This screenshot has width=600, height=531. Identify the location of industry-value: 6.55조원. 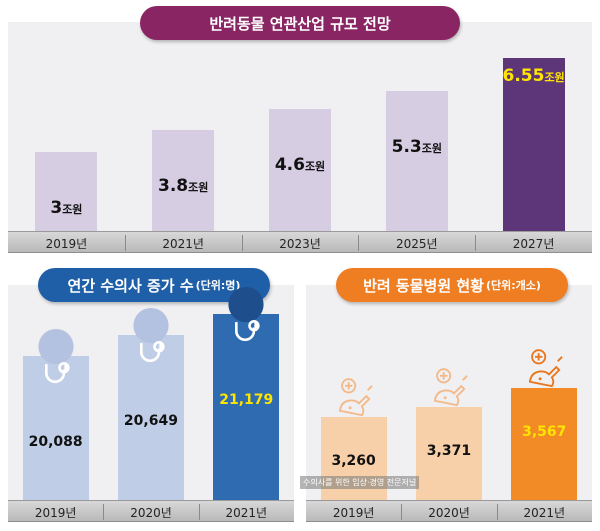
(534, 76).